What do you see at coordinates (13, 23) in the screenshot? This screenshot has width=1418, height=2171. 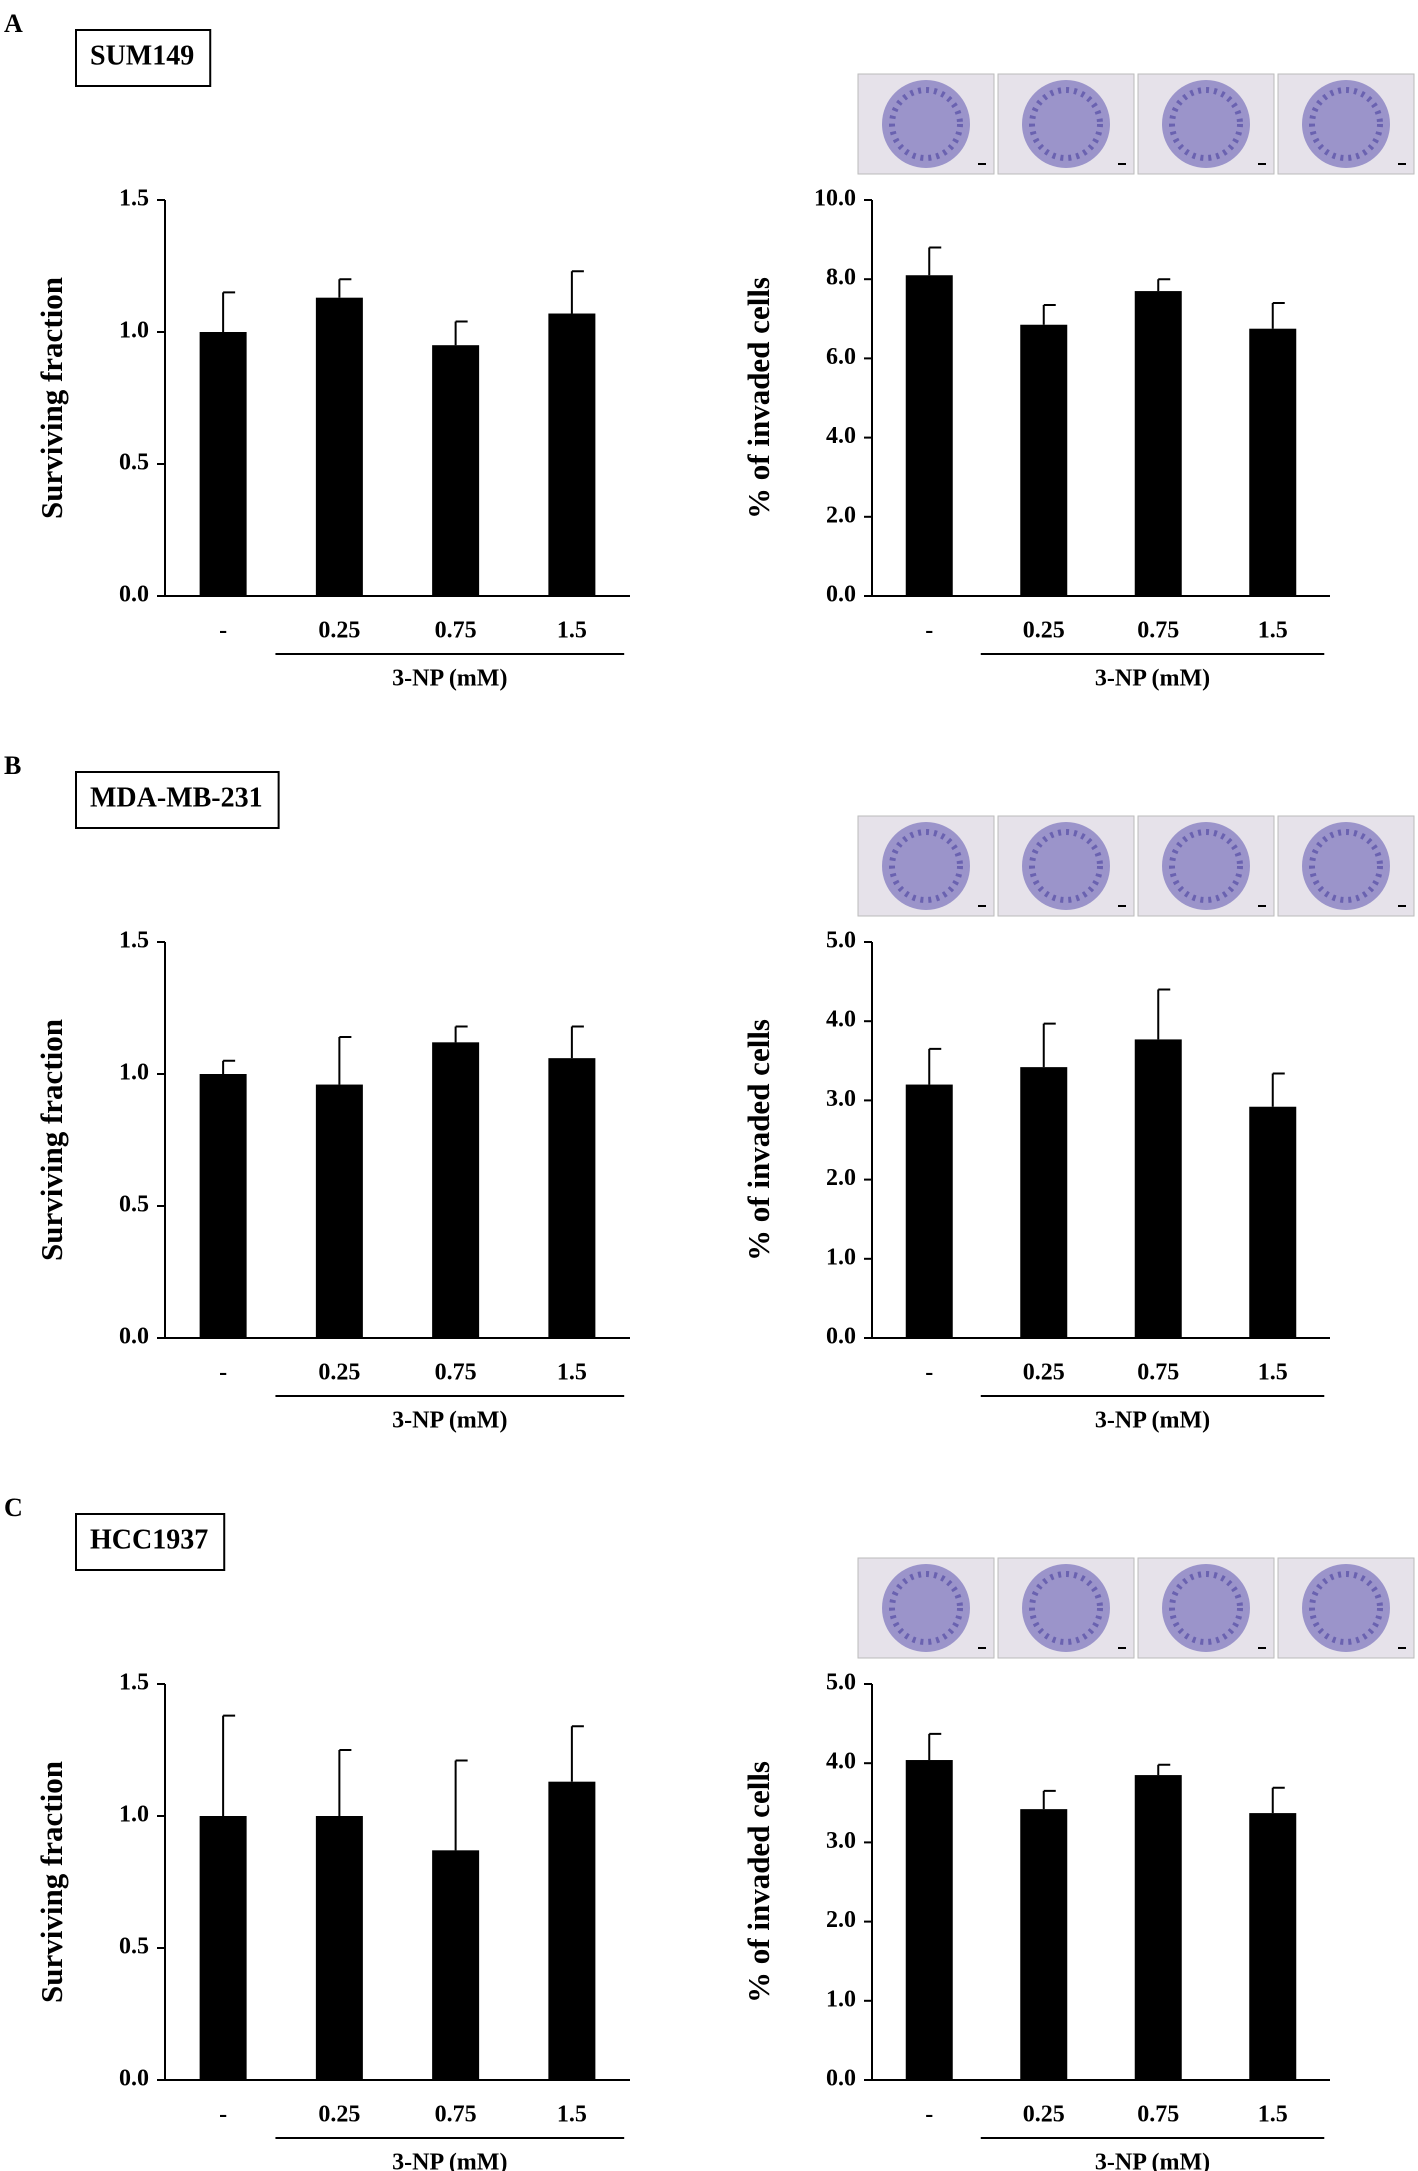 I see `panel-label: A` at bounding box center [13, 23].